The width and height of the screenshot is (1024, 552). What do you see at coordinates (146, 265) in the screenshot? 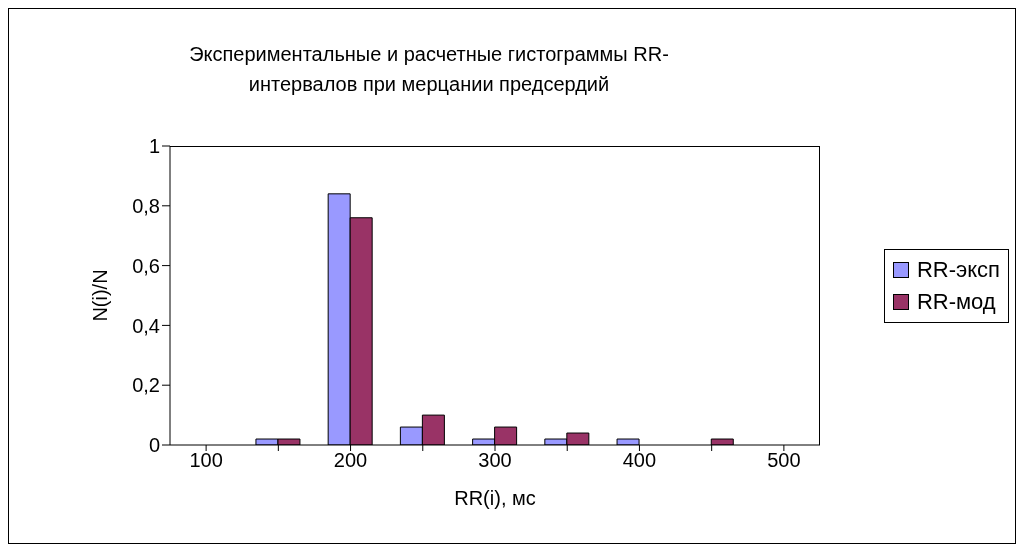
I see `y-tick-label: 0,6` at bounding box center [146, 265].